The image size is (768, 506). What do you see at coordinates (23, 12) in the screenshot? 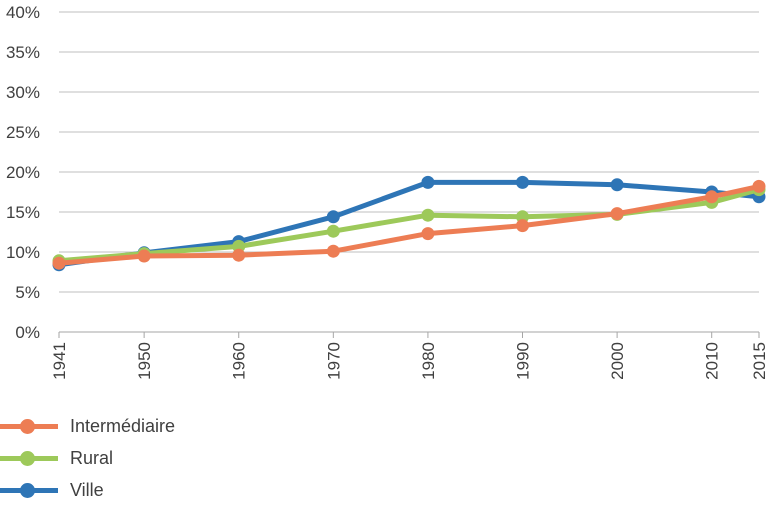
I see `y-tick-label: 40%` at bounding box center [23, 12].